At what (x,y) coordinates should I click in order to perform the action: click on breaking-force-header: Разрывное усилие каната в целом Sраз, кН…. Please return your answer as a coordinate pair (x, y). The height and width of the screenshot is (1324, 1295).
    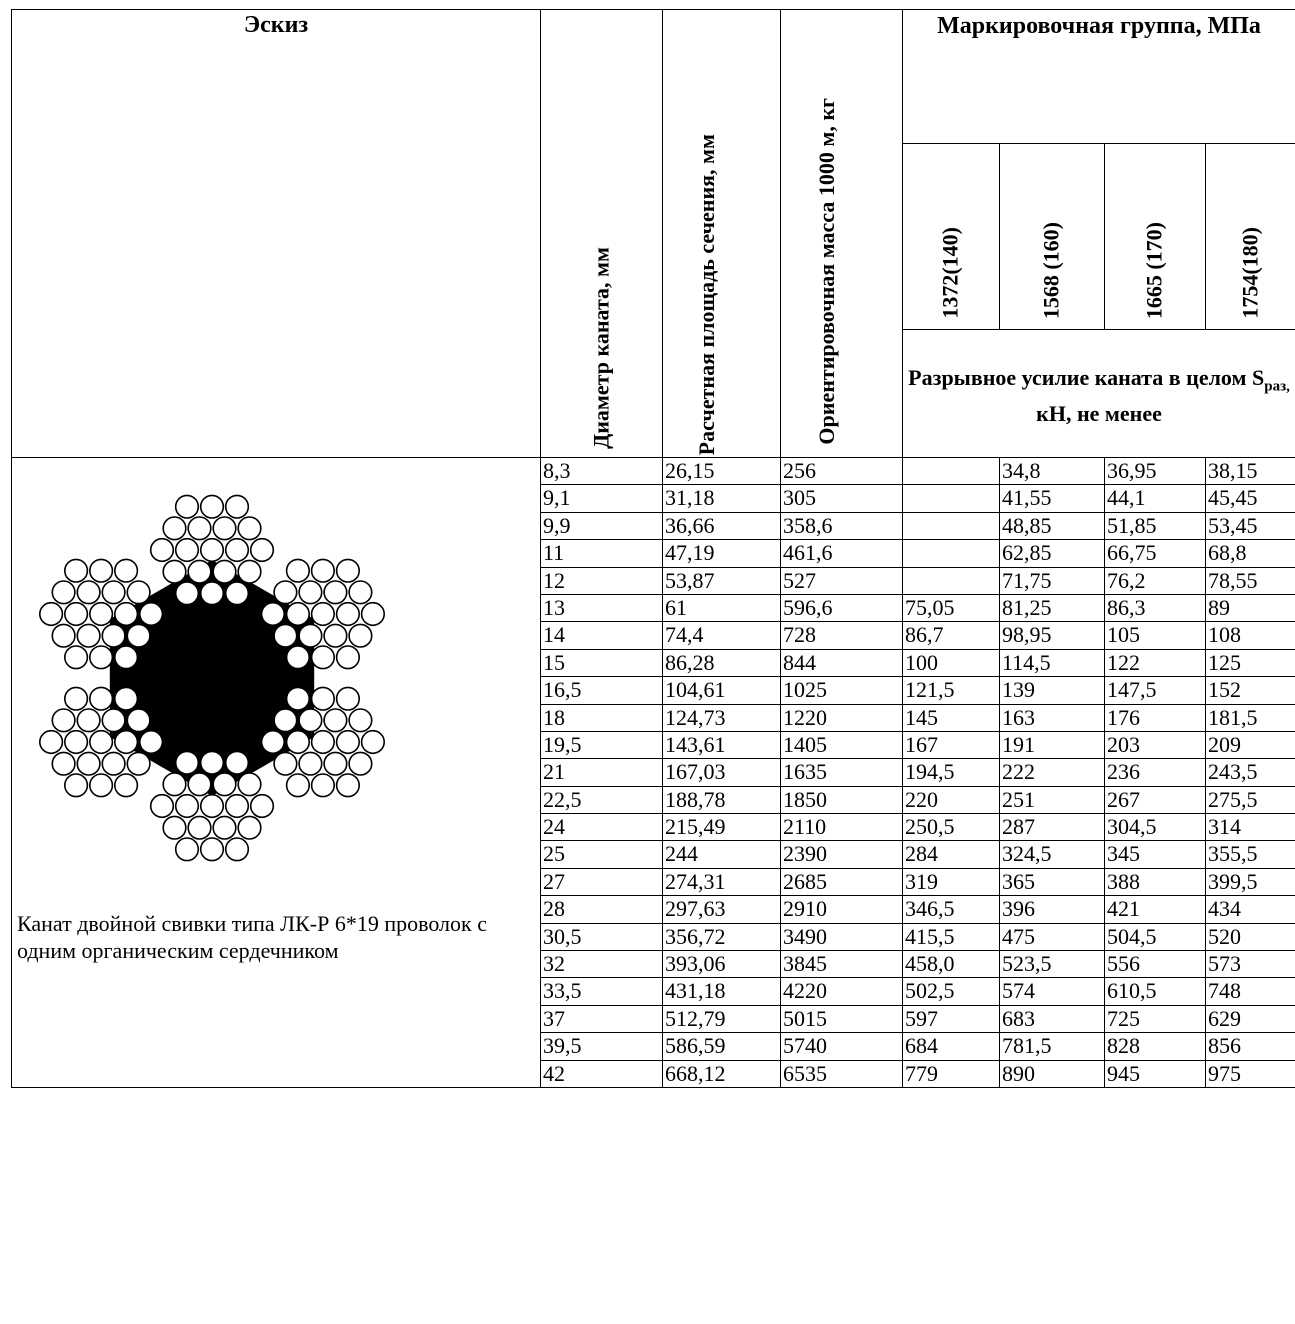
    Looking at the image, I should click on (1098, 393).